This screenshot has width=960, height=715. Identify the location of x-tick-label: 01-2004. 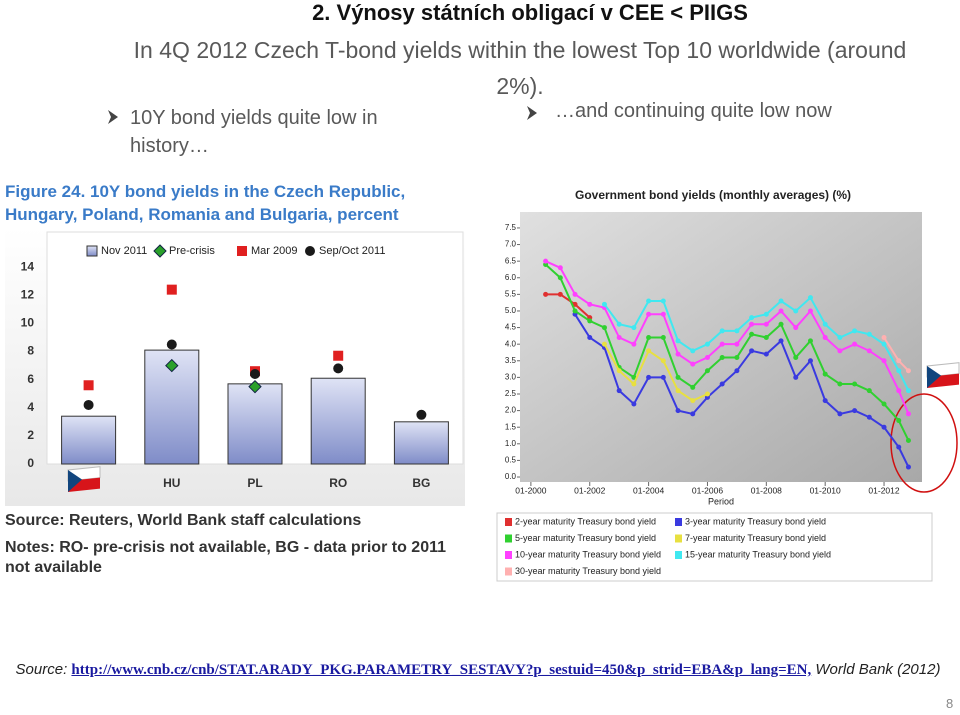
(648, 490).